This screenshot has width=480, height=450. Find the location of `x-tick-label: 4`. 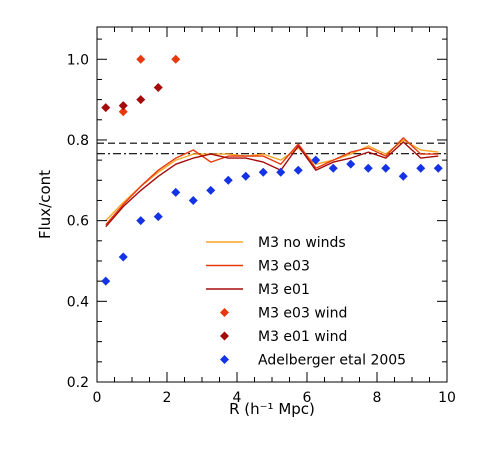

x-tick-label: 4 is located at coordinates (237, 398).